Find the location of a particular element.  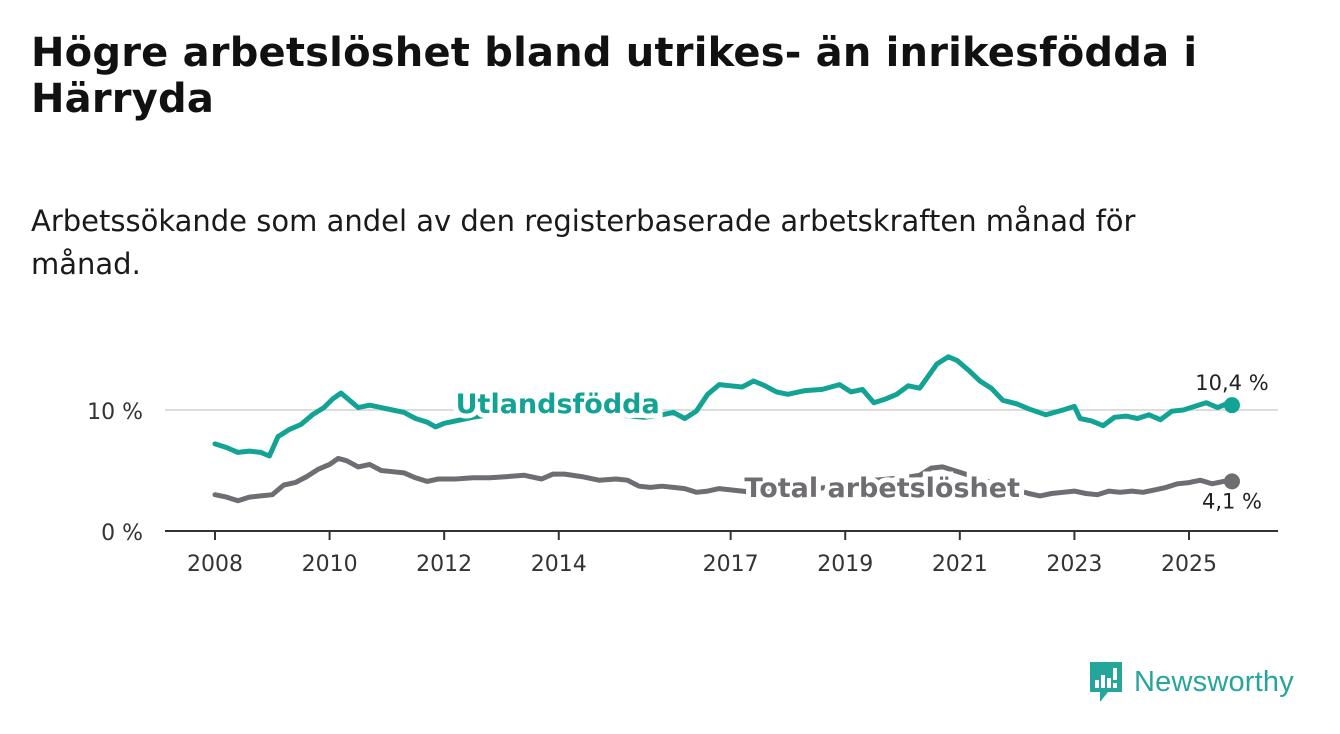

end-value-label-total-arbetsloshet: 4,1 % is located at coordinates (1232, 501).